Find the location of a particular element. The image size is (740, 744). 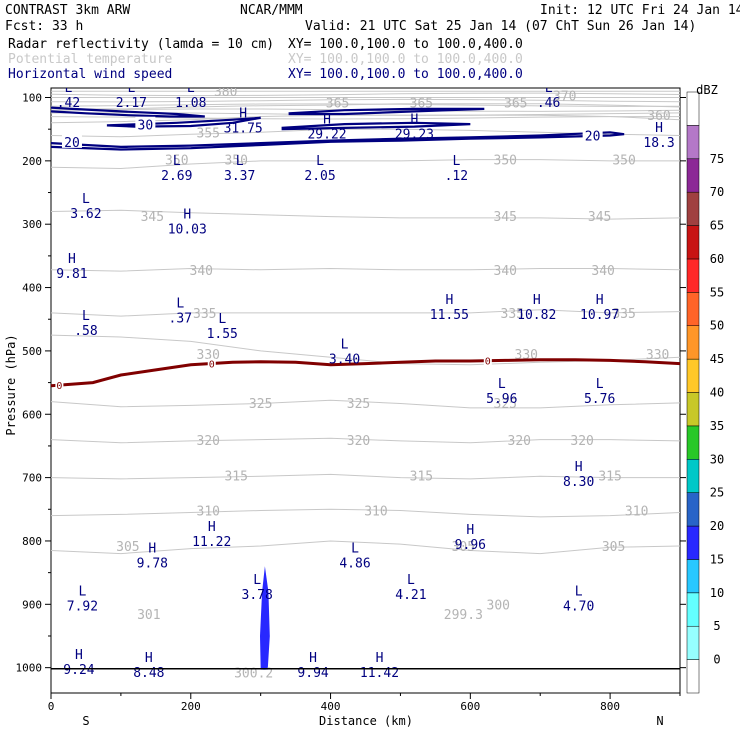

extremum-value: 8.30 is located at coordinates (578, 482).